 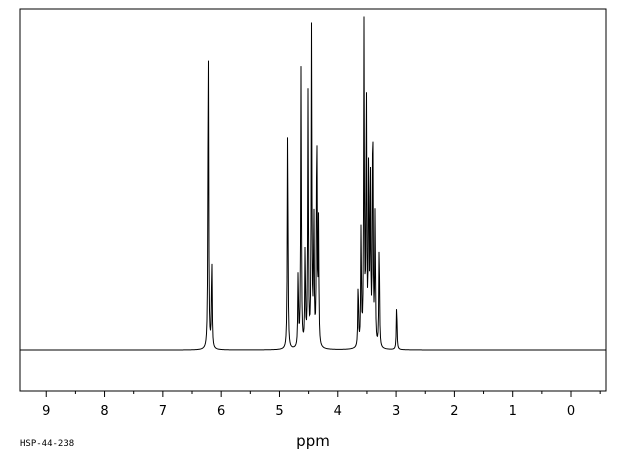 What do you see at coordinates (396, 411) in the screenshot?
I see `x-tick-label: 3` at bounding box center [396, 411].